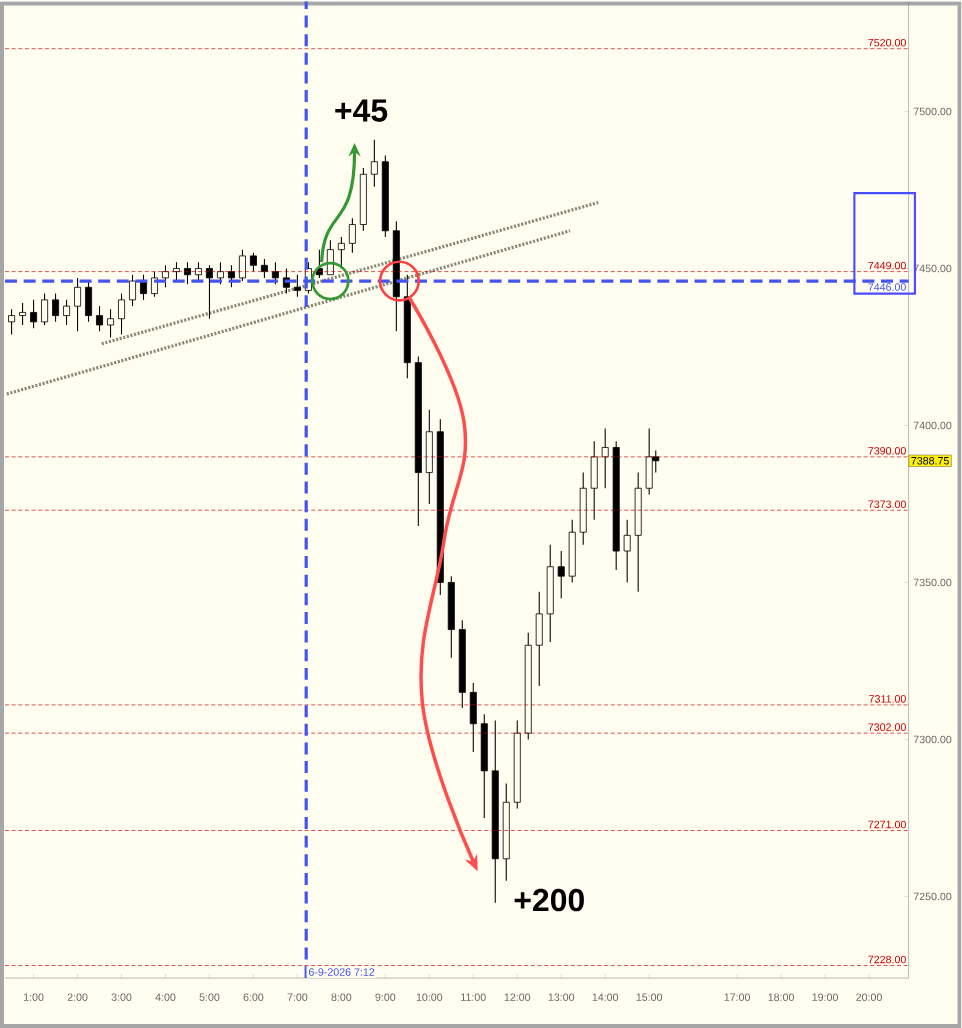 This screenshot has width=962, height=1028. I want to click on x-tick-label: 3:00, so click(121, 997).